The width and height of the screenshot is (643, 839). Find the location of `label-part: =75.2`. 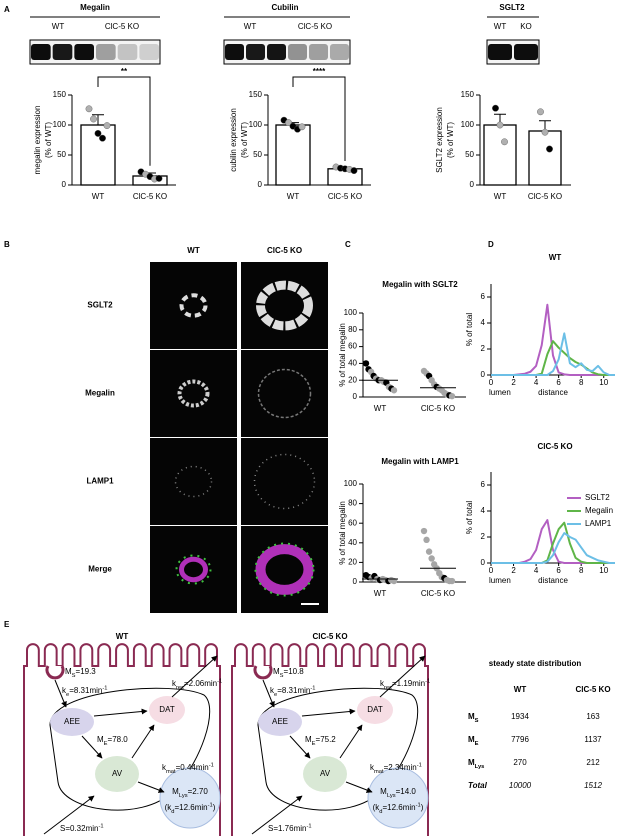

label-part: =75.2 is located at coordinates (326, 739).